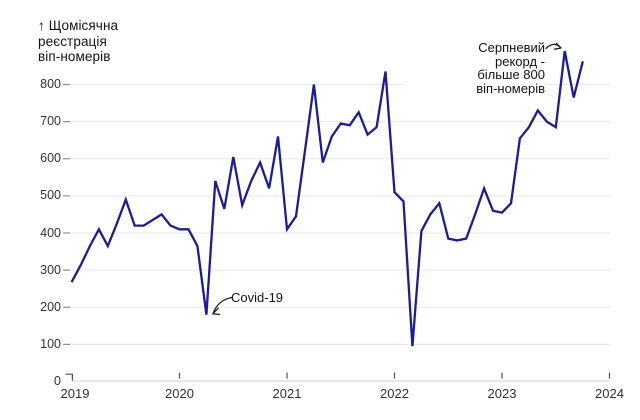  What do you see at coordinates (72, 41) in the screenshot?
I see `y-axis-title-line: реєстрація` at bounding box center [72, 41].